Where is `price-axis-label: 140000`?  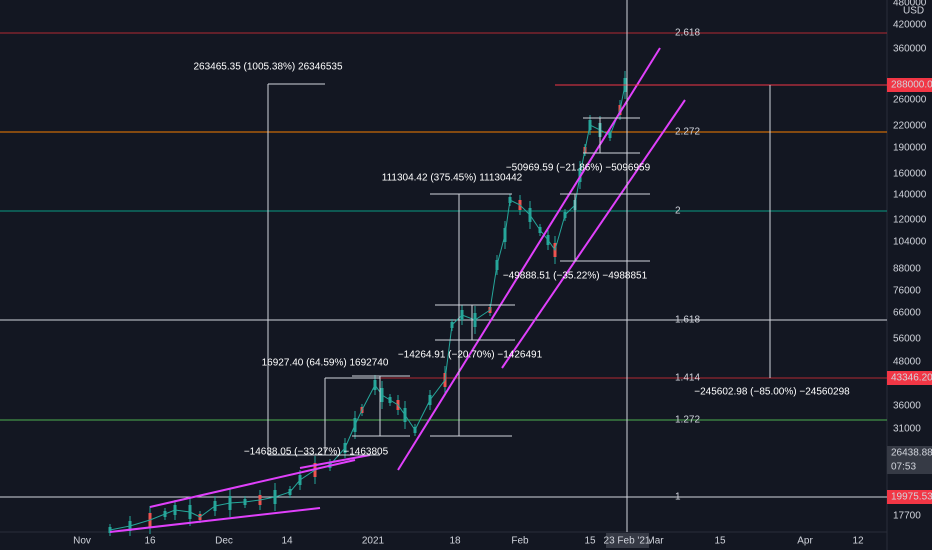 price-axis-label: 140000 is located at coordinates (910, 195).